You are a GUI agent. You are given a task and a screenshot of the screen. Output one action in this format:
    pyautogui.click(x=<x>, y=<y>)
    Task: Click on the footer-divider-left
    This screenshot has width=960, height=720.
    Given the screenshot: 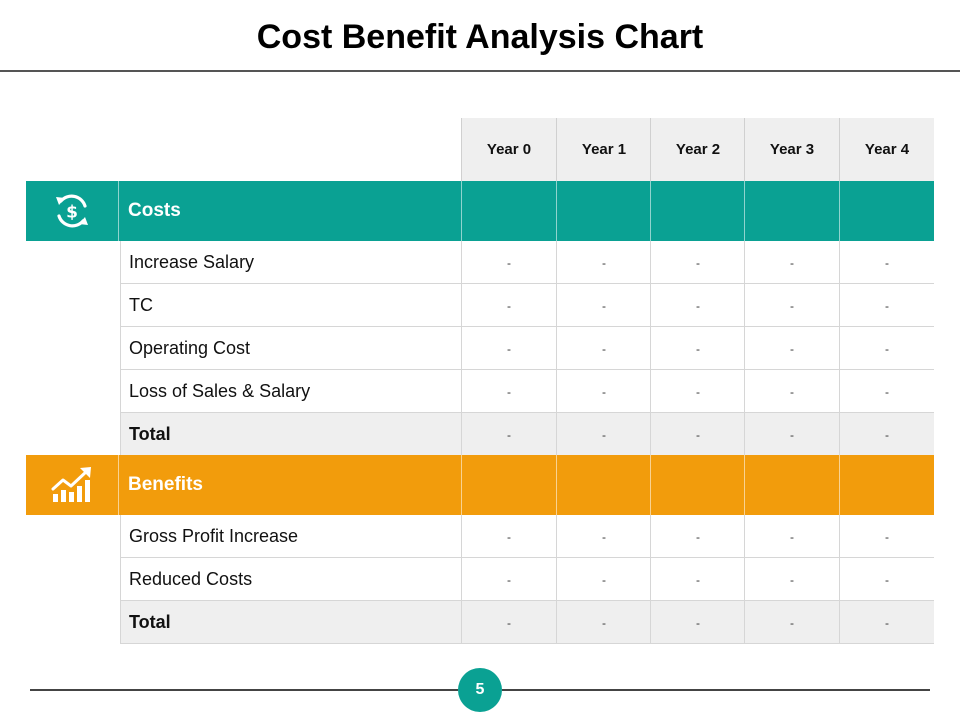 What is the action you would take?
    pyautogui.click(x=244, y=690)
    